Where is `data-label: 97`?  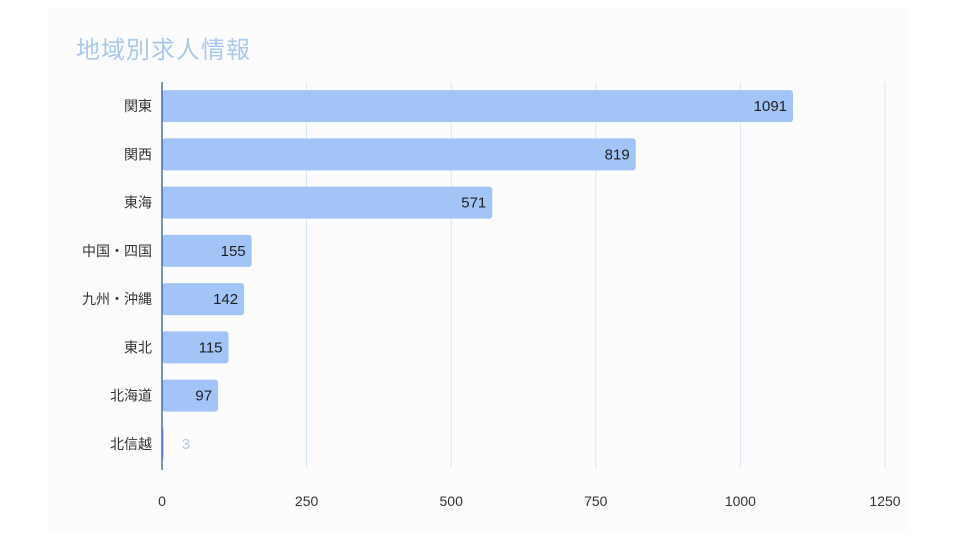 data-label: 97 is located at coordinates (203, 396).